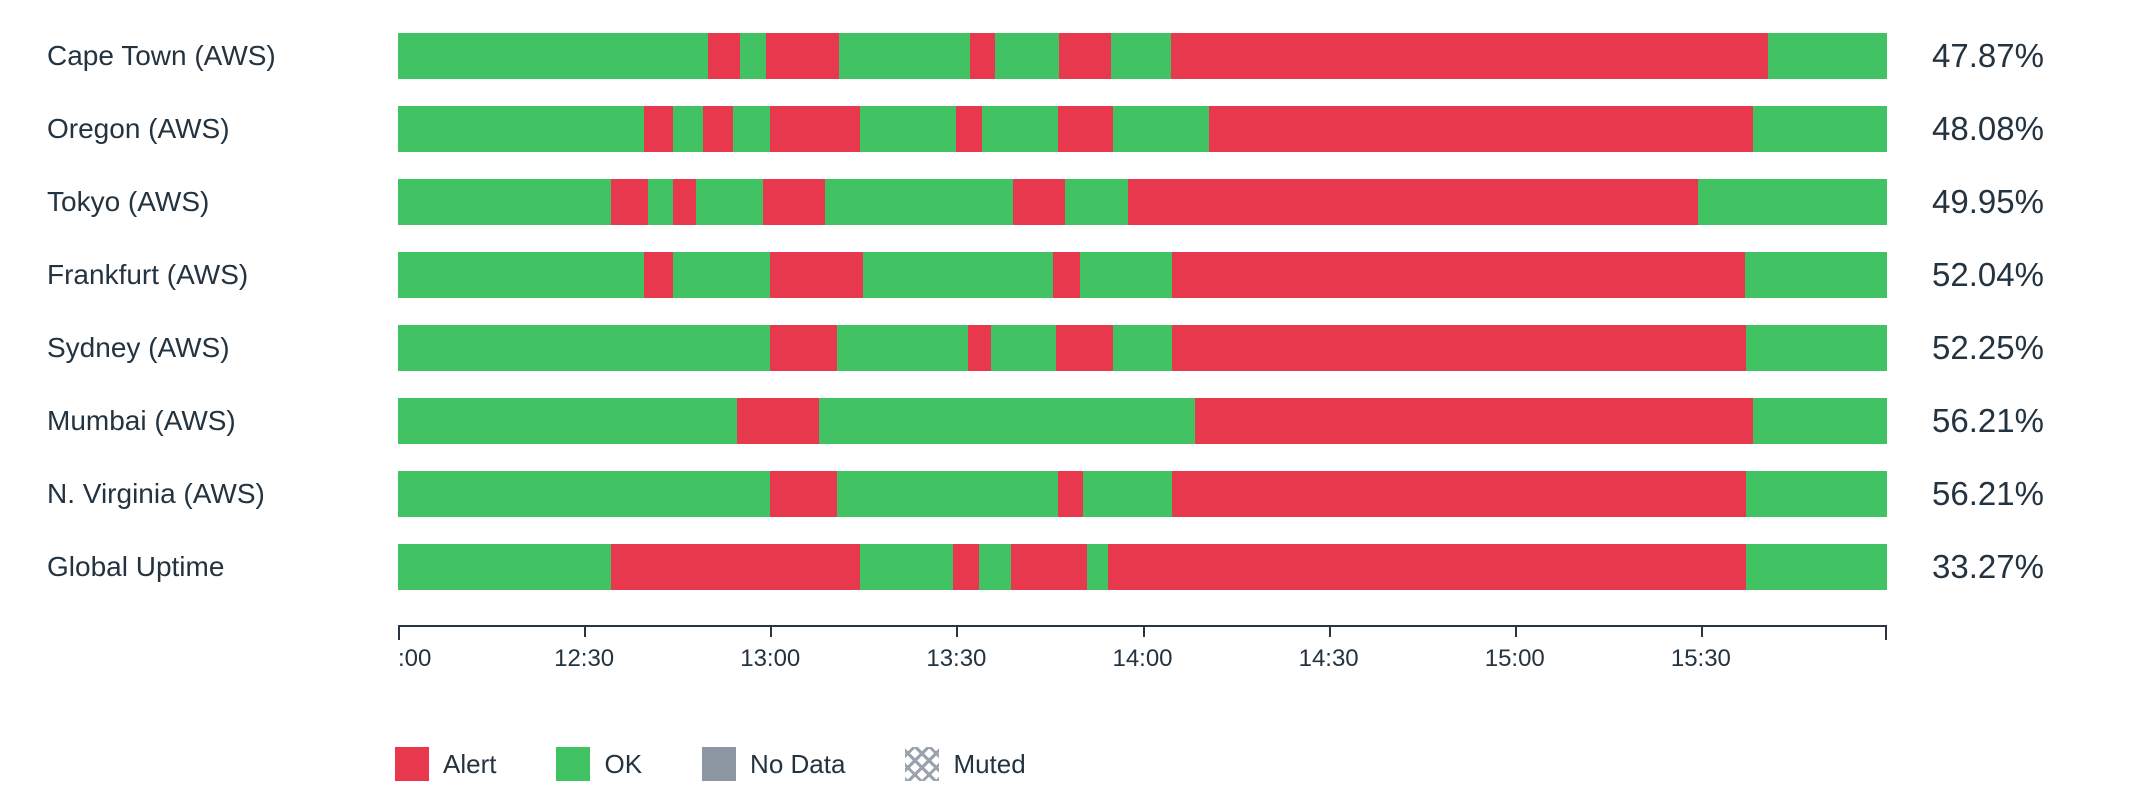  What do you see at coordinates (1988, 493) in the screenshot?
I see `uptime-value: 56.21%` at bounding box center [1988, 493].